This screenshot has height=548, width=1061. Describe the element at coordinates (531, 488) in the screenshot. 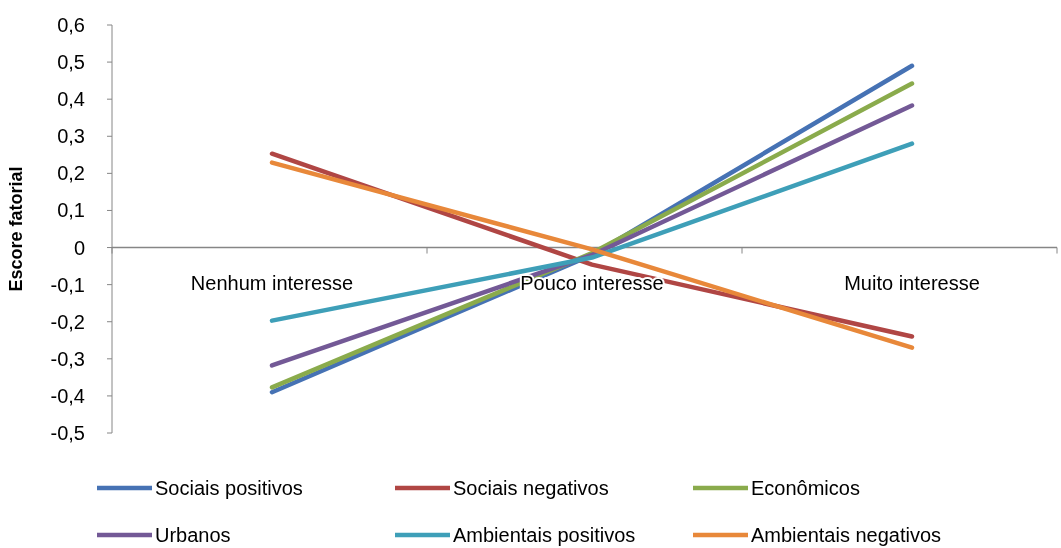

I see `legend-label: Sociais negativos` at that location.